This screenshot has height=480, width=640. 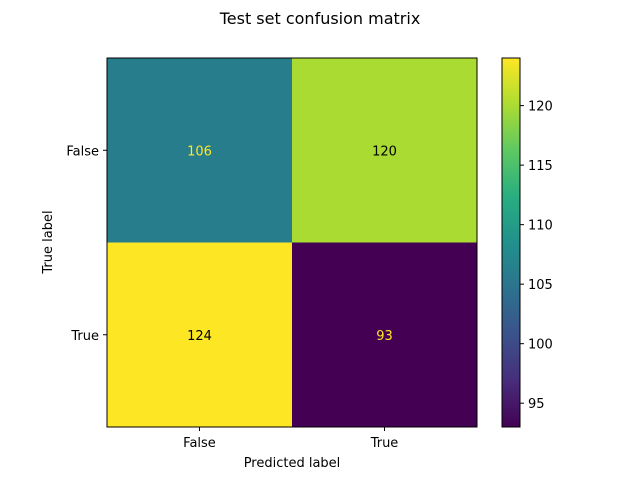 I want to click on cell-value-label: 120, so click(x=384, y=151).